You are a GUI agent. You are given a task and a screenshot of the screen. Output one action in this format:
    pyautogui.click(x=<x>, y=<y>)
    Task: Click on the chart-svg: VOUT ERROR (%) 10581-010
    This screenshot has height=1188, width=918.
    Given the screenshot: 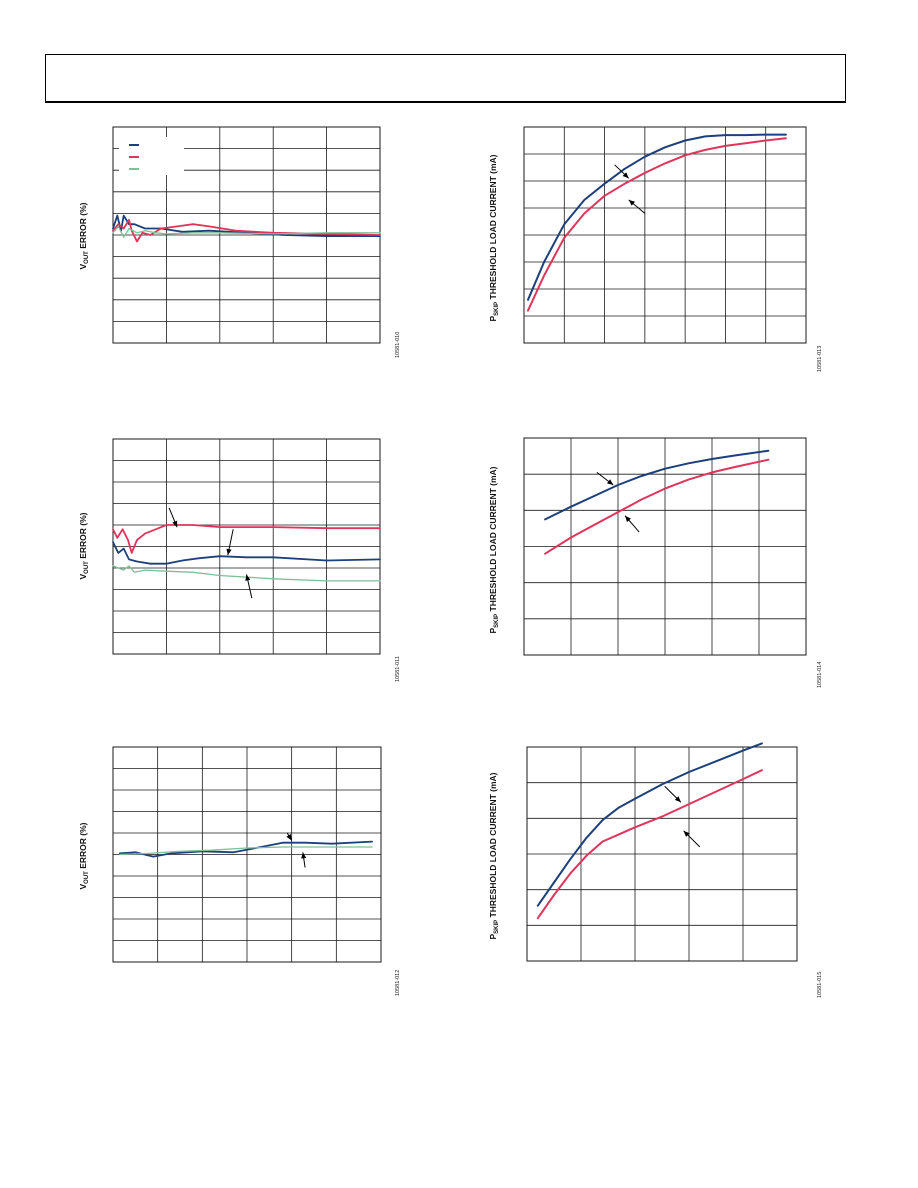 What is the action you would take?
    pyautogui.click(x=239, y=242)
    